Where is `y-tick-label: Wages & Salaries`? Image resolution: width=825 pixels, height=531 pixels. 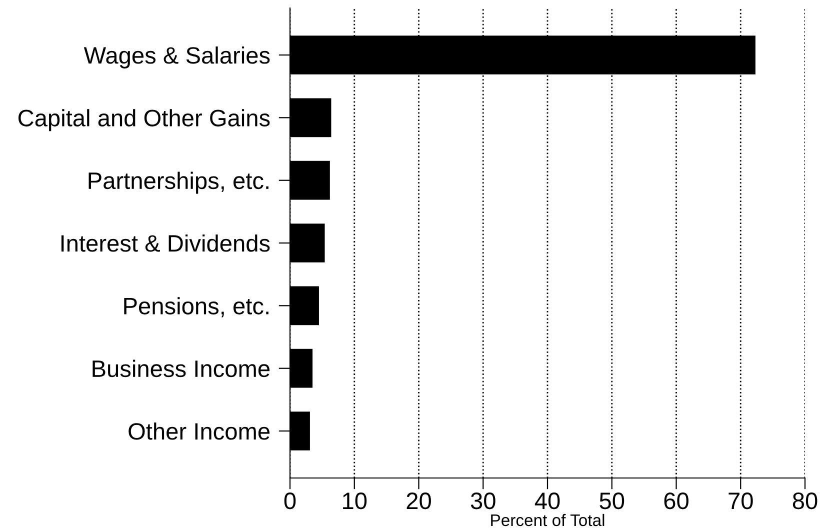 y-tick-label: Wages & Salaries is located at coordinates (177, 57).